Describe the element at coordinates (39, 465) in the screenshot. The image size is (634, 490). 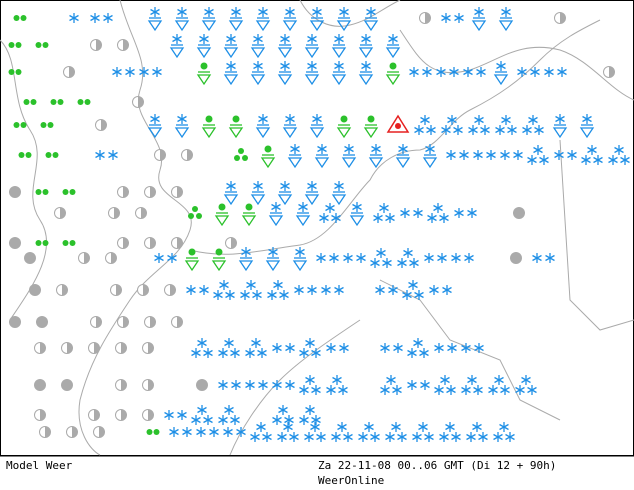
I see `model-label: Model Weer` at that location.